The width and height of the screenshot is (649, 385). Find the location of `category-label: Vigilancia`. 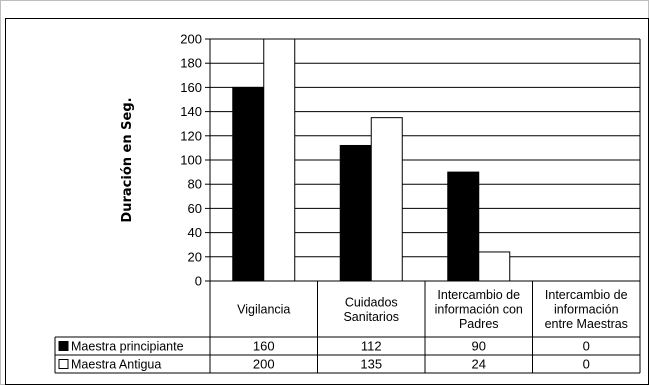

category-label: Vigilancia is located at coordinates (263, 310).